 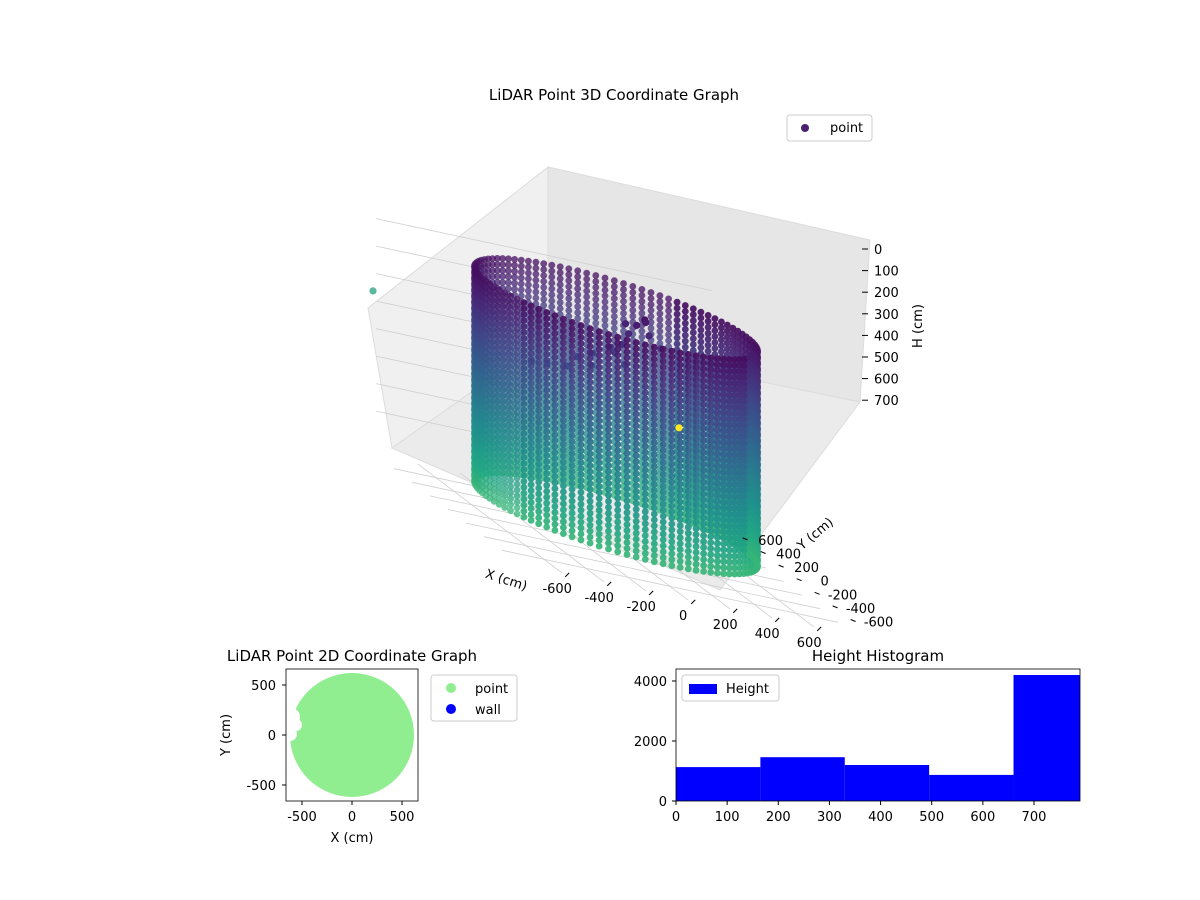 I want to click on histogram-bars, so click(x=878, y=738).